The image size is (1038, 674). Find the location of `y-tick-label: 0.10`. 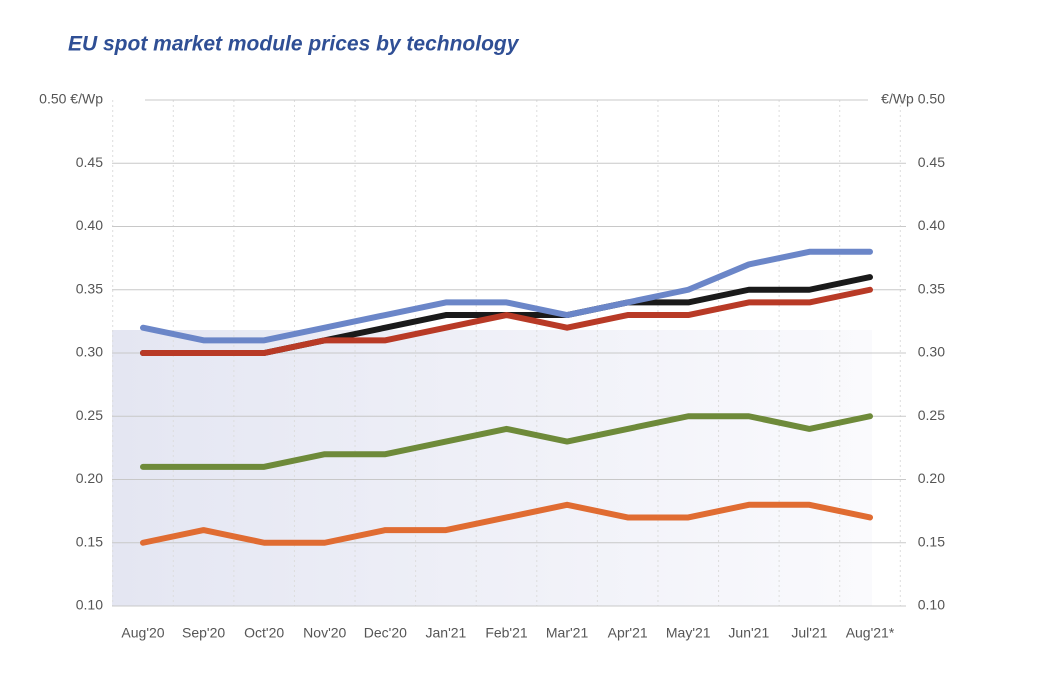

y-tick-label: 0.10 is located at coordinates (89, 605).